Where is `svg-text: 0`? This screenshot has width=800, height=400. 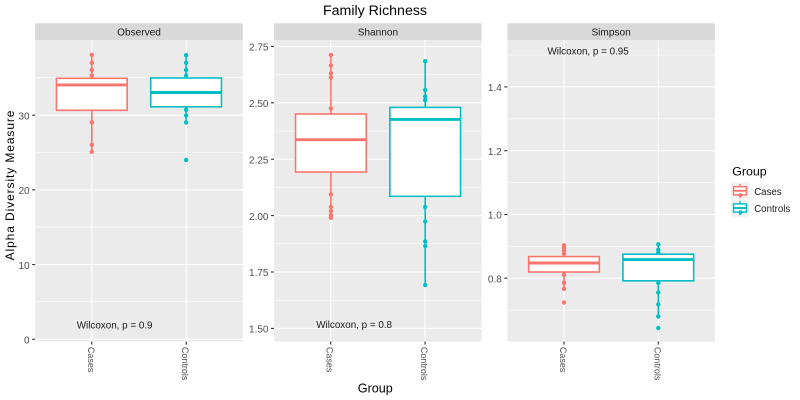 svg-text: 0 is located at coordinates (27, 341).